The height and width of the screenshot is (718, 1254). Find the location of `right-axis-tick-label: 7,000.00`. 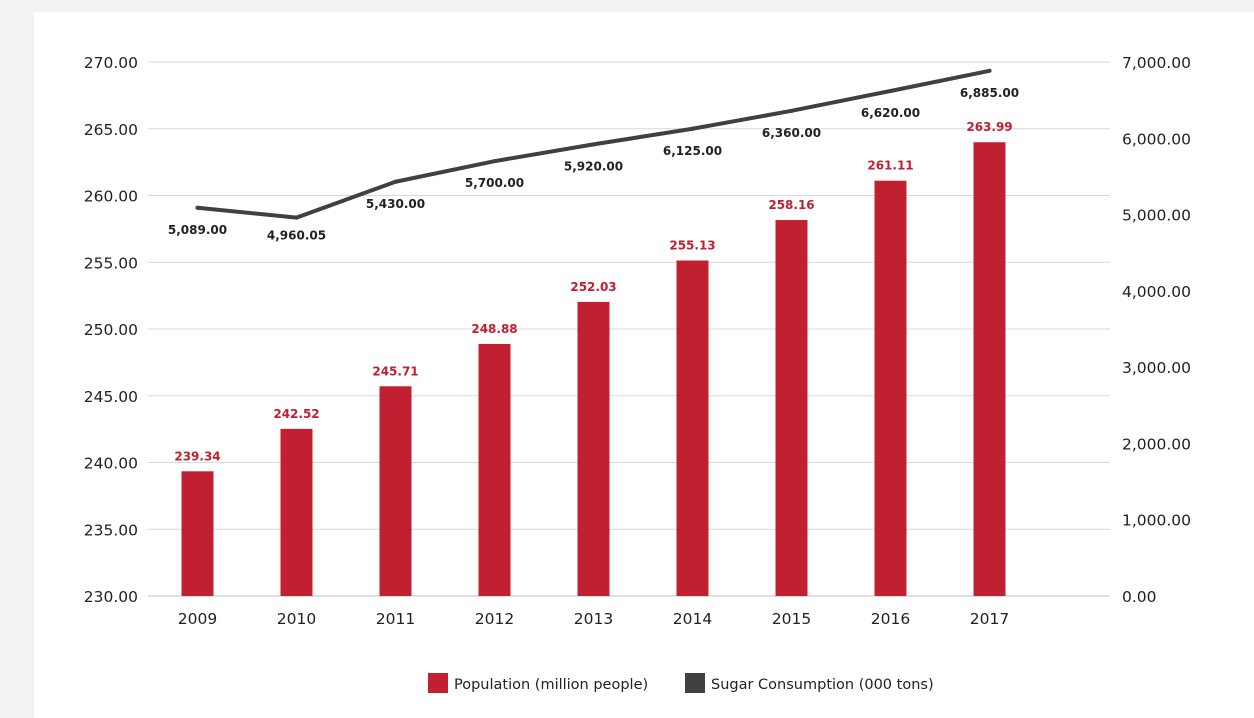

right-axis-tick-label: 7,000.00 is located at coordinates (1156, 63).